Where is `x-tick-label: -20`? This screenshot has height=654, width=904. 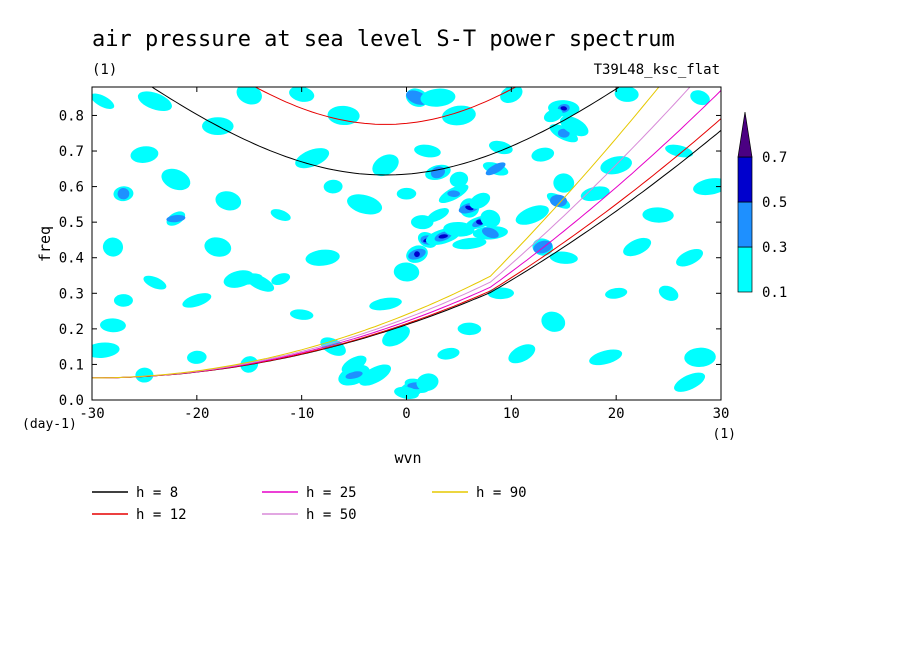
x-tick-label: -20 is located at coordinates (196, 414).